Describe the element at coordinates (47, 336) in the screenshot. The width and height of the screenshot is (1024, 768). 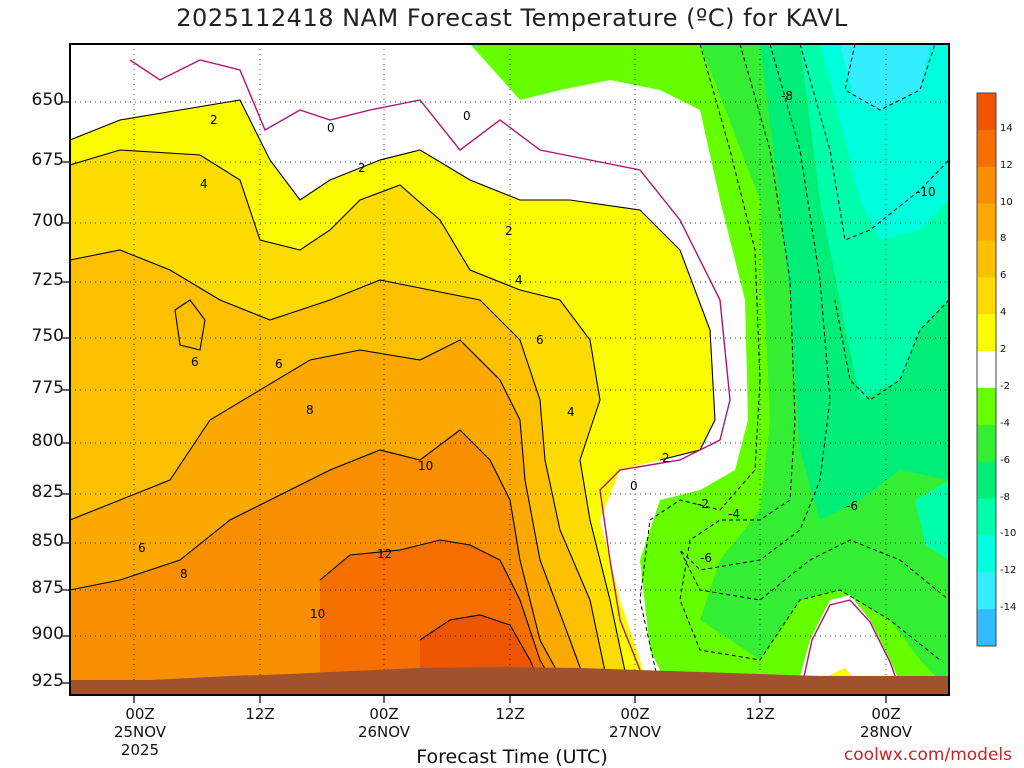
I see `y-tick-label: 750` at that location.